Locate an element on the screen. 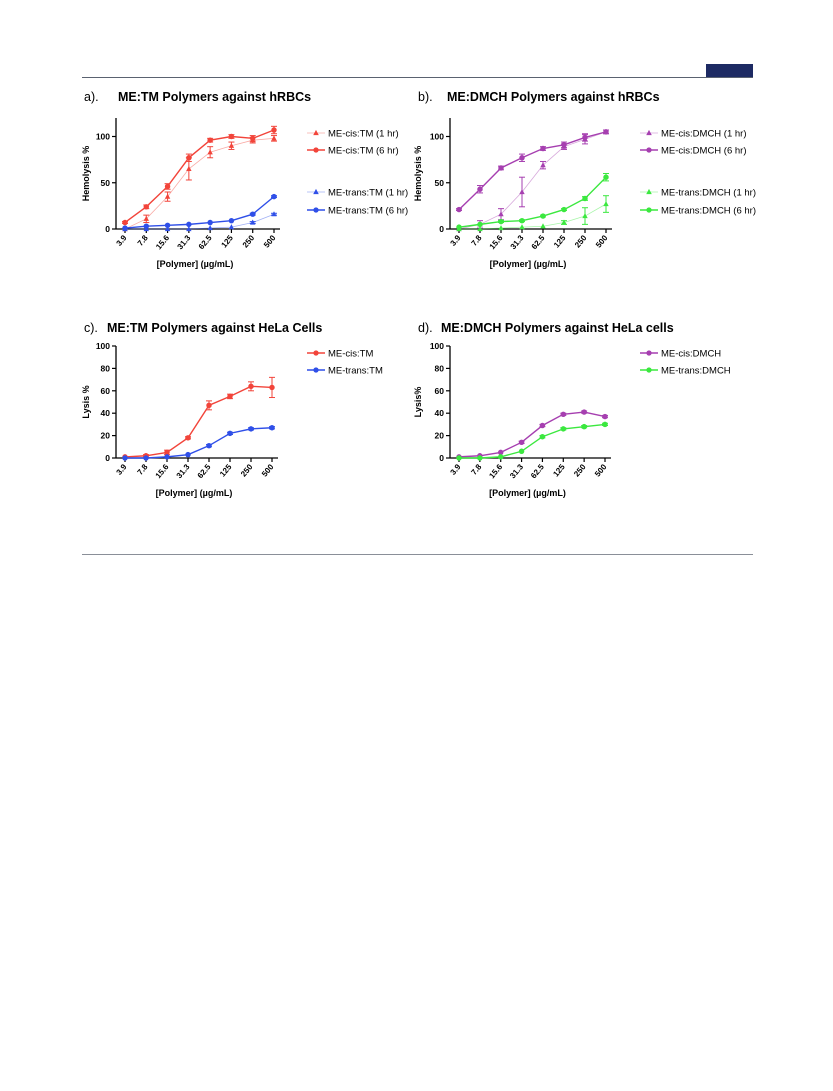  legend-item-d-me-cis-dmch: ME-cis:DMCH is located at coordinates (680, 354).